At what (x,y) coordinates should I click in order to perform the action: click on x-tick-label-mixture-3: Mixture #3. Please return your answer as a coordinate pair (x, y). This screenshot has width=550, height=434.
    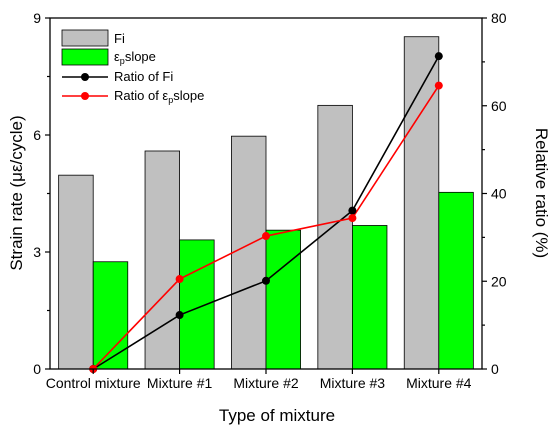
    Looking at the image, I should click on (353, 383).